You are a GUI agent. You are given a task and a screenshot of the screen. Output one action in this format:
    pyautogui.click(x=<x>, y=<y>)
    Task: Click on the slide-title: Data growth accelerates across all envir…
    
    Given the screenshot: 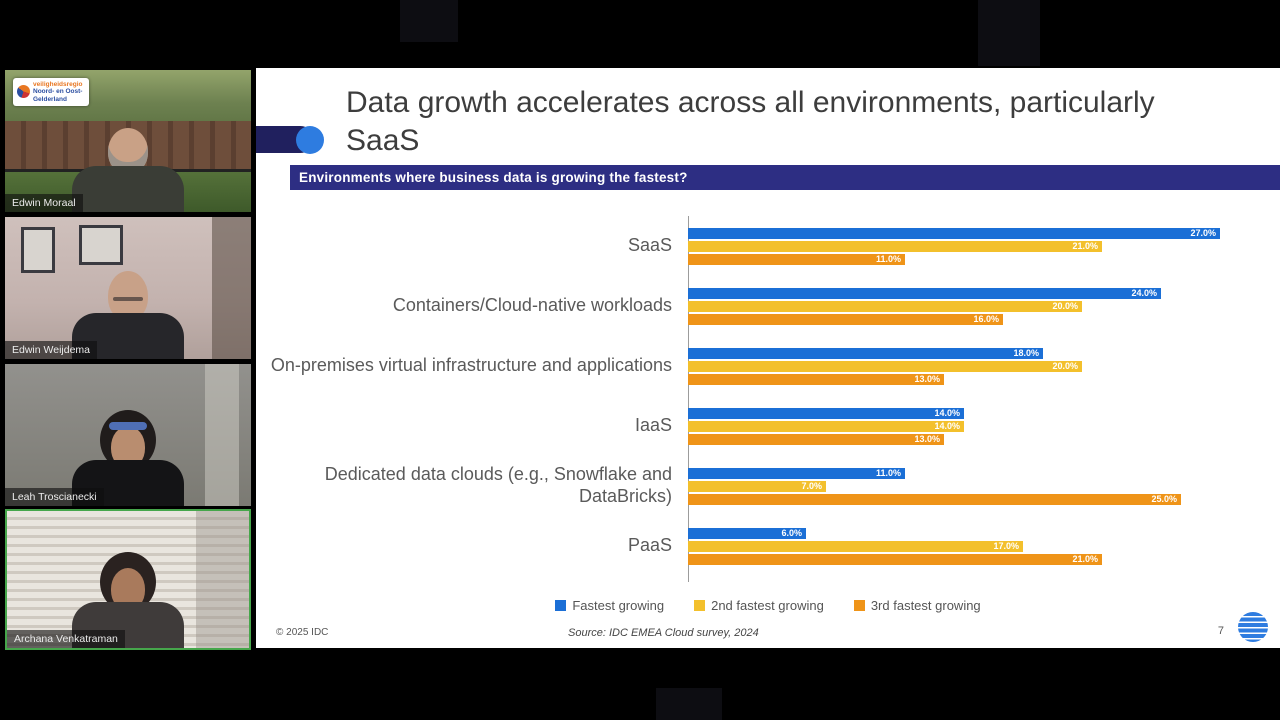 What is the action you would take?
    pyautogui.click(x=750, y=121)
    